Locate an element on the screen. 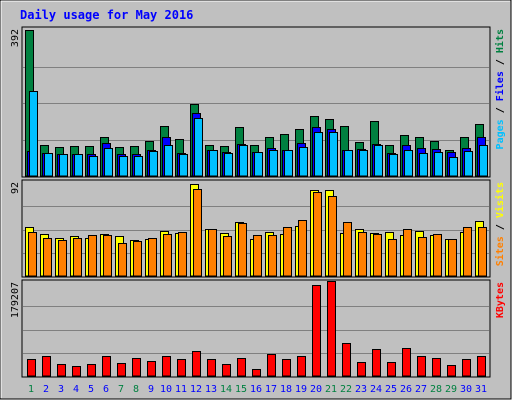 Image resolution: width=512 pixels, height=405 pixels. y-max-label: 92 is located at coordinates (15, 188).